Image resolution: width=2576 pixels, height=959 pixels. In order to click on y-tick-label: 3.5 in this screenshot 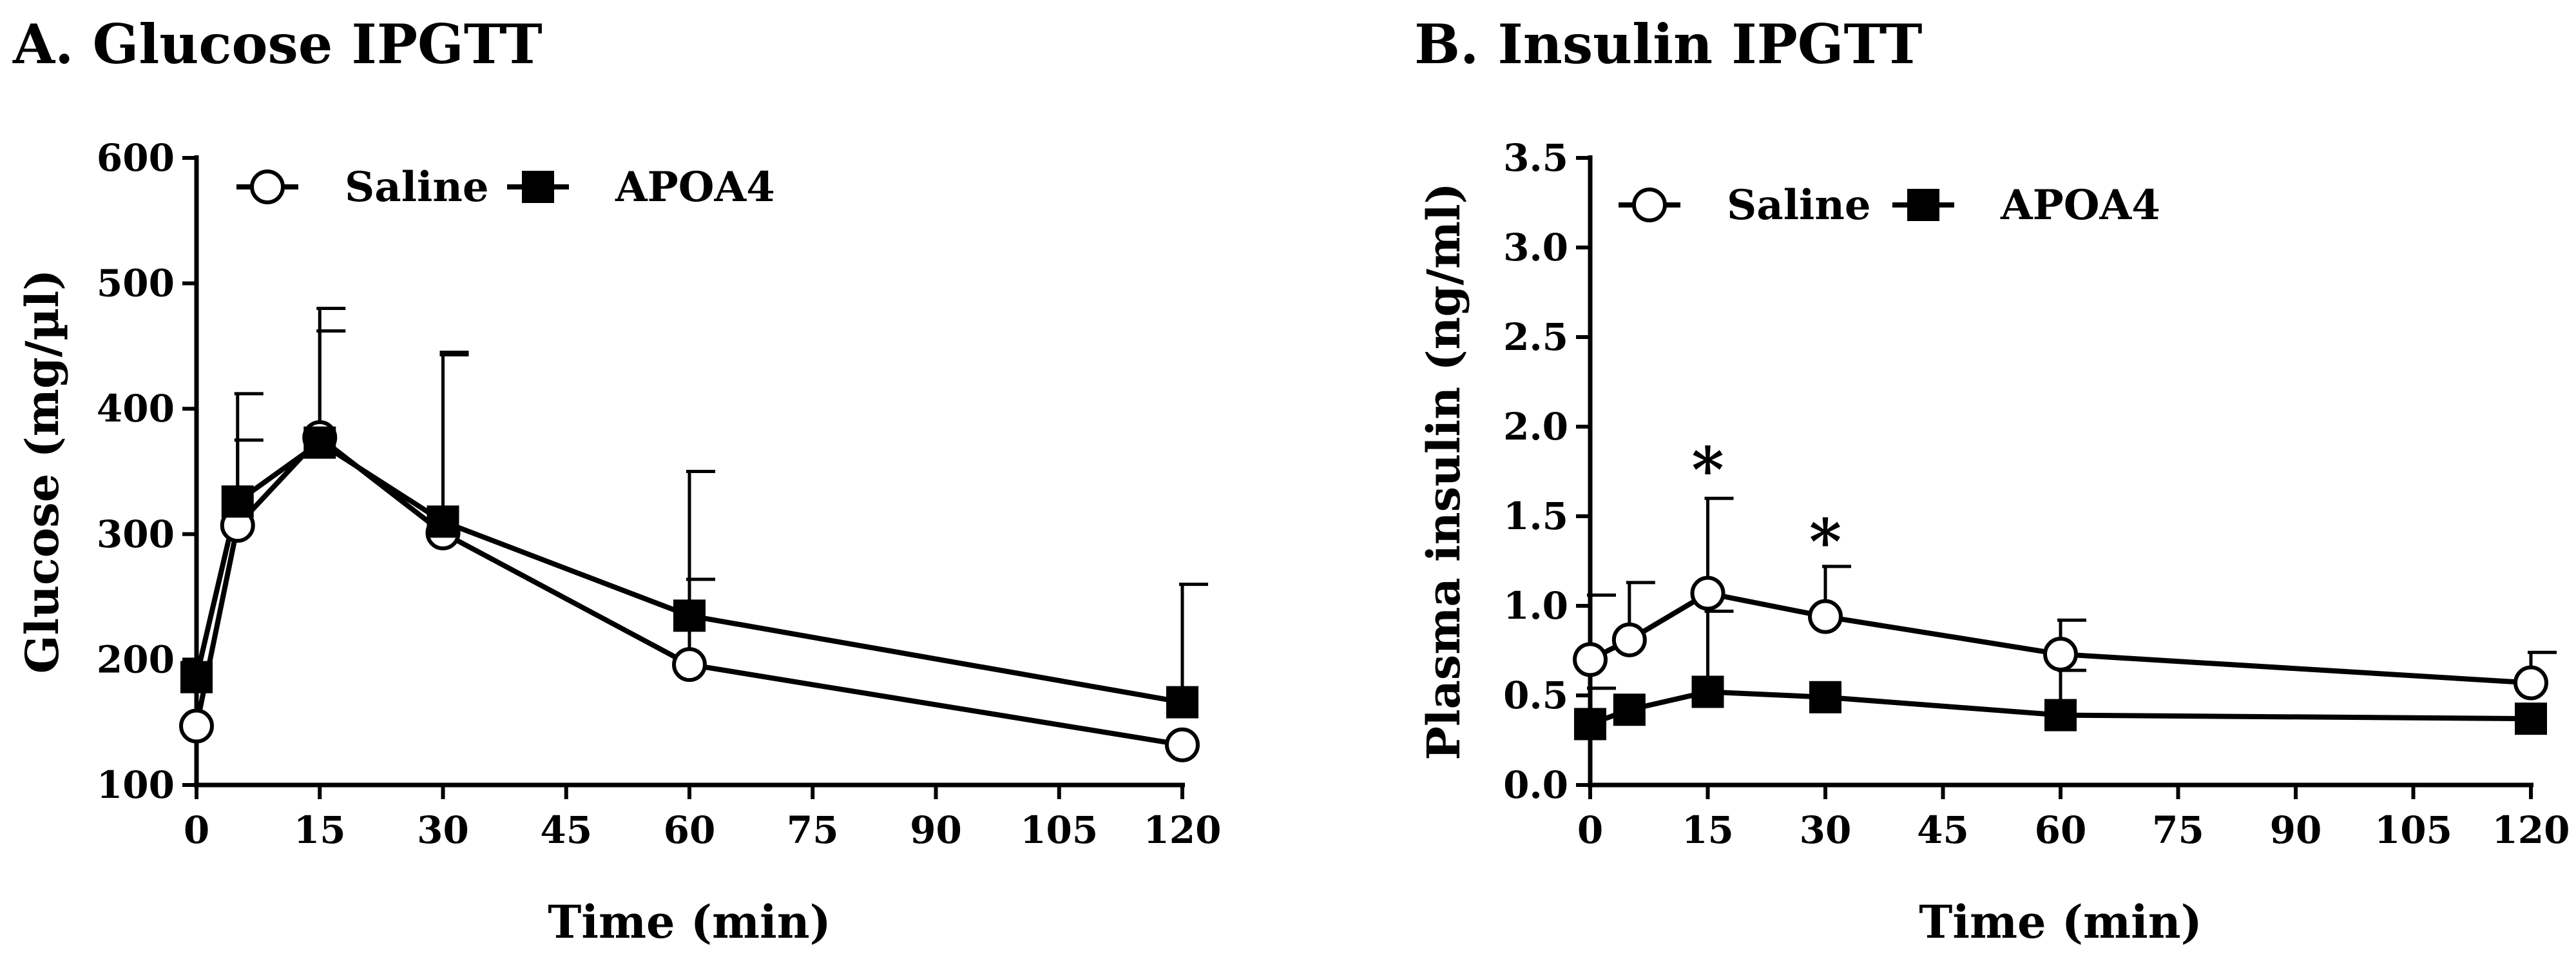, I will do `click(1535, 158)`.